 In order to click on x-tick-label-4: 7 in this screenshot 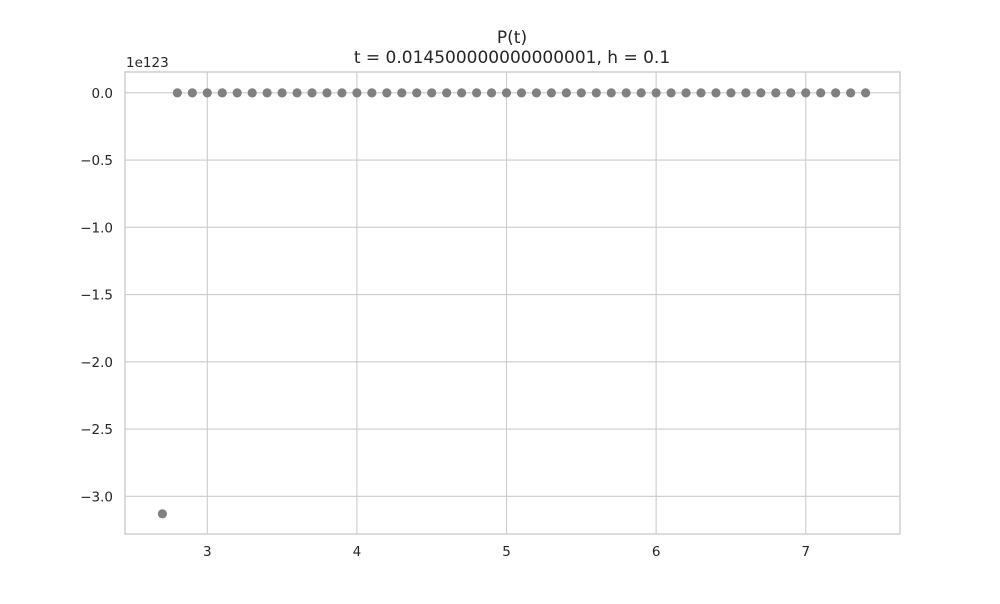, I will do `click(805, 552)`.